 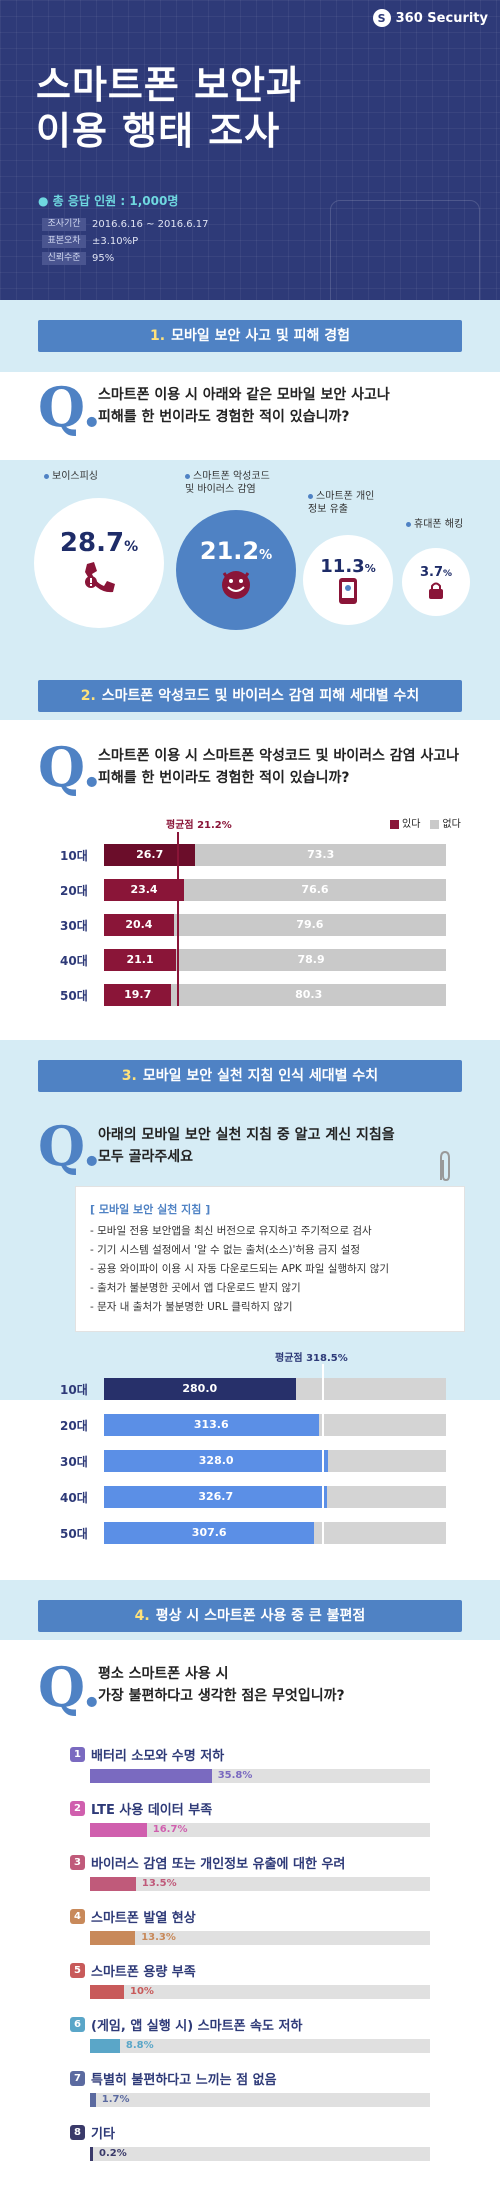 What do you see at coordinates (260, 1776) in the screenshot?
I see `rank-track: 35.8%` at bounding box center [260, 1776].